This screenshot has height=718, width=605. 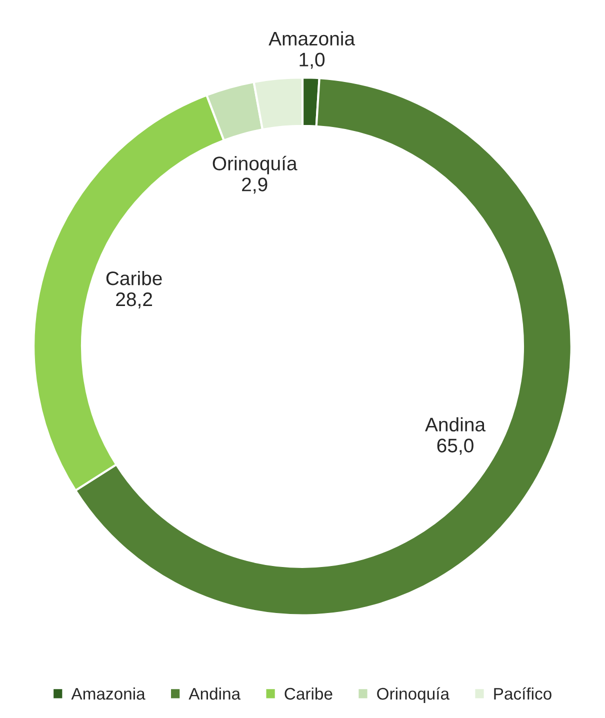 What do you see at coordinates (455, 424) in the screenshot?
I see `slice-label: Andina` at bounding box center [455, 424].